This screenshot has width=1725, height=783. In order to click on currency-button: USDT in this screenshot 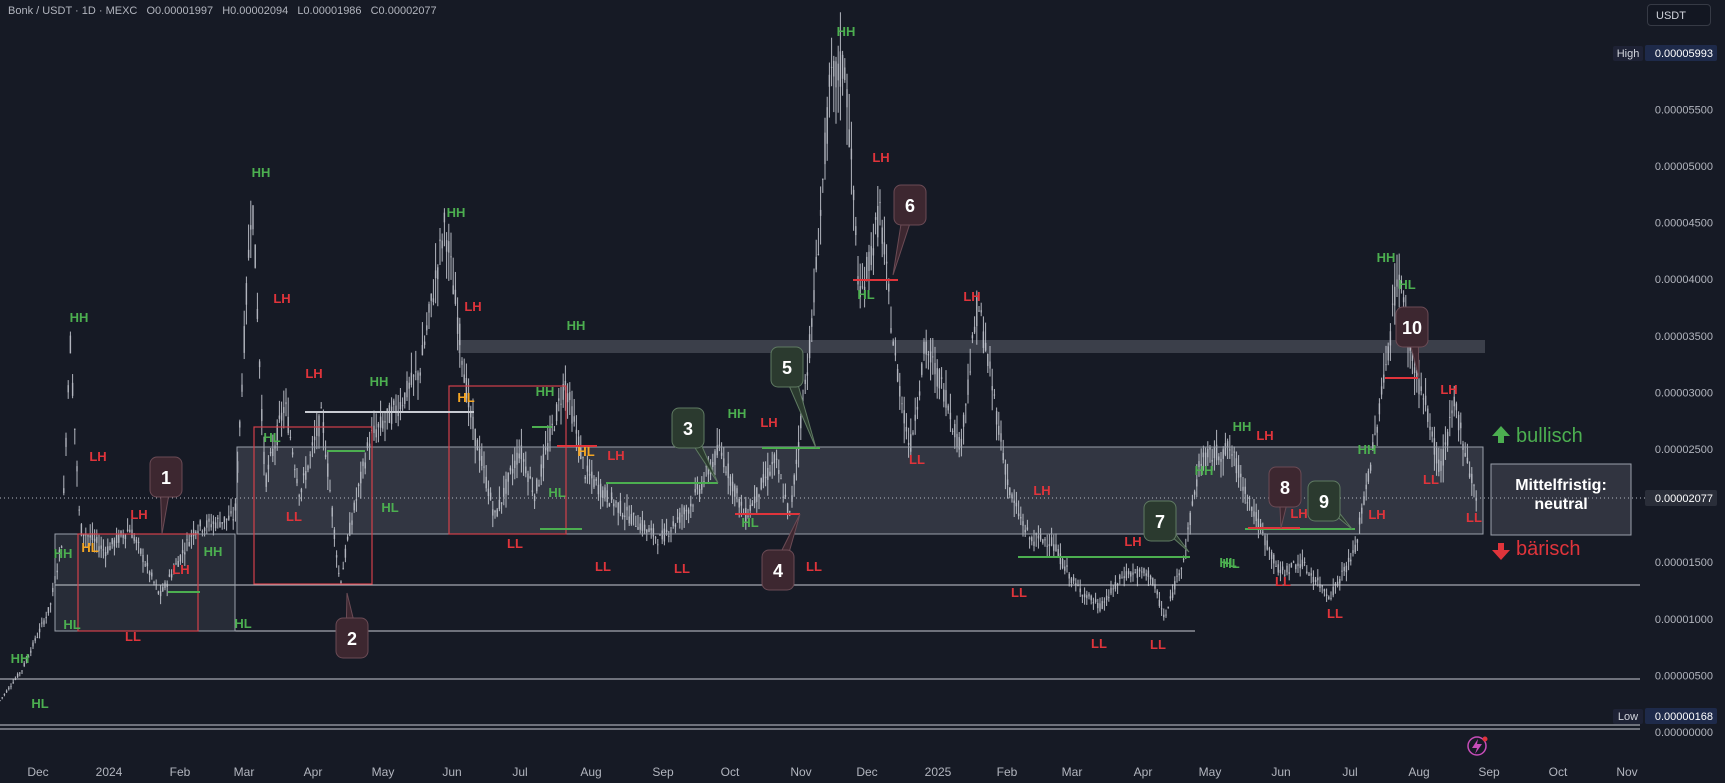, I will do `click(1679, 15)`.